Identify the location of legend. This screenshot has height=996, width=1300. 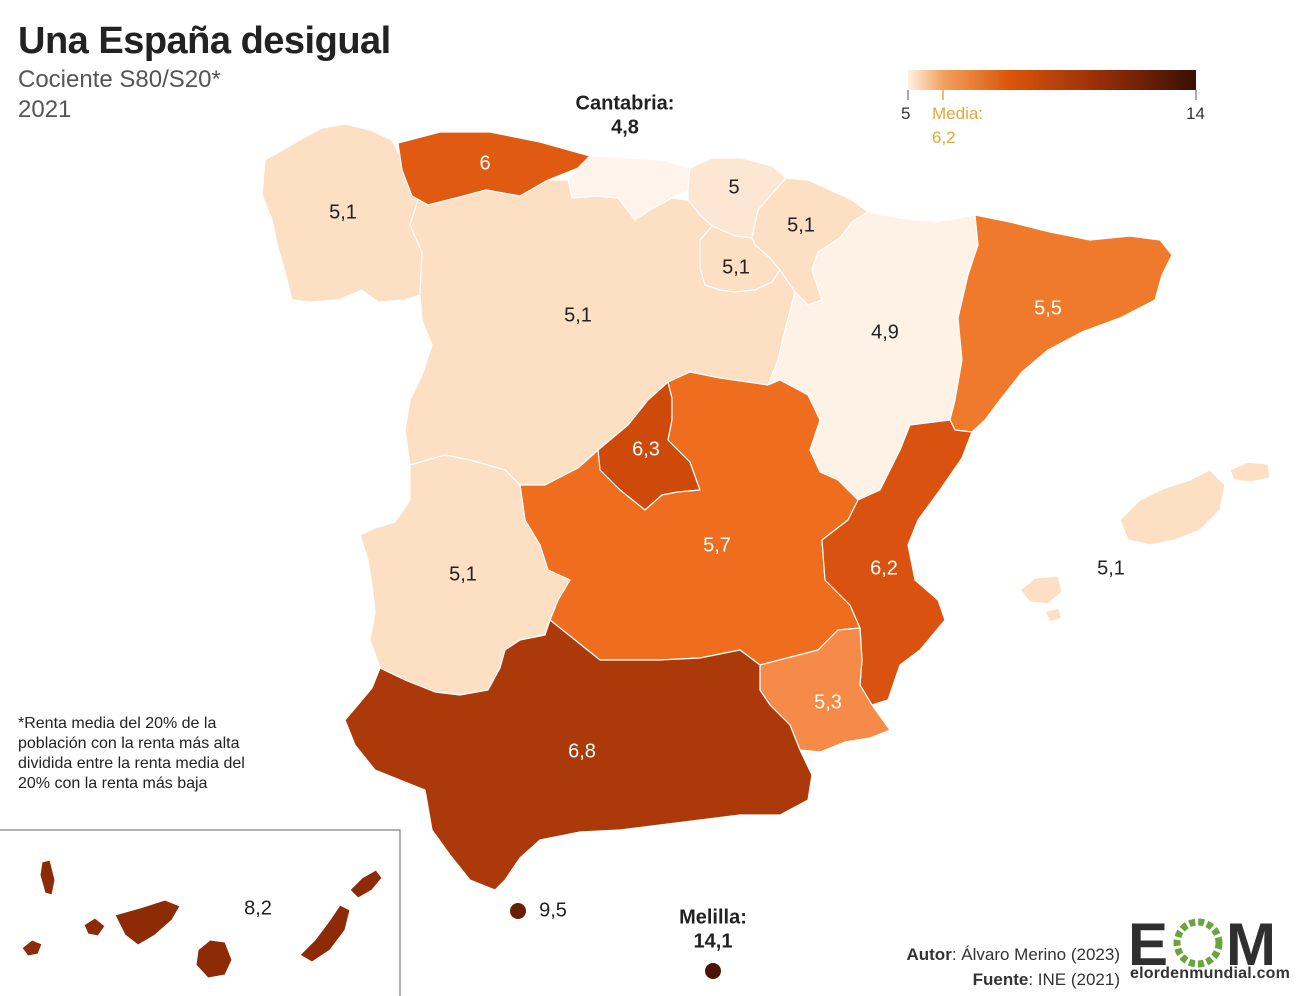
(1052, 85).